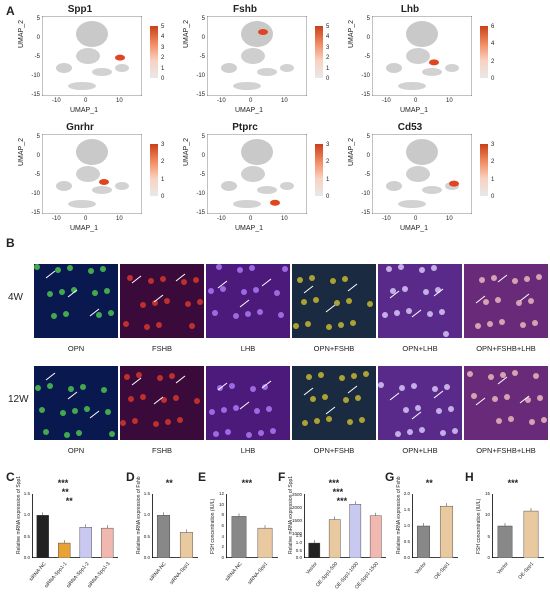 This screenshot has height=602, width=550. What do you see at coordinates (334, 483) in the screenshot?
I see `significance-marker: ***` at bounding box center [334, 483].